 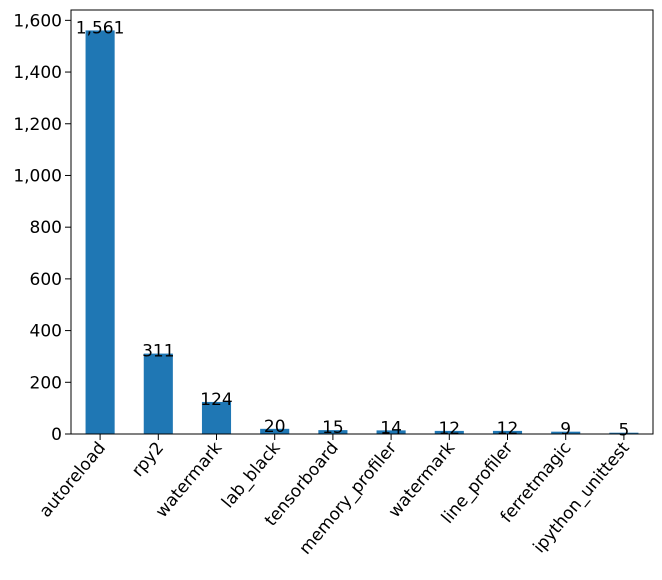 What do you see at coordinates (158, 352) in the screenshot?
I see `bar-value-label: 311` at bounding box center [158, 352].